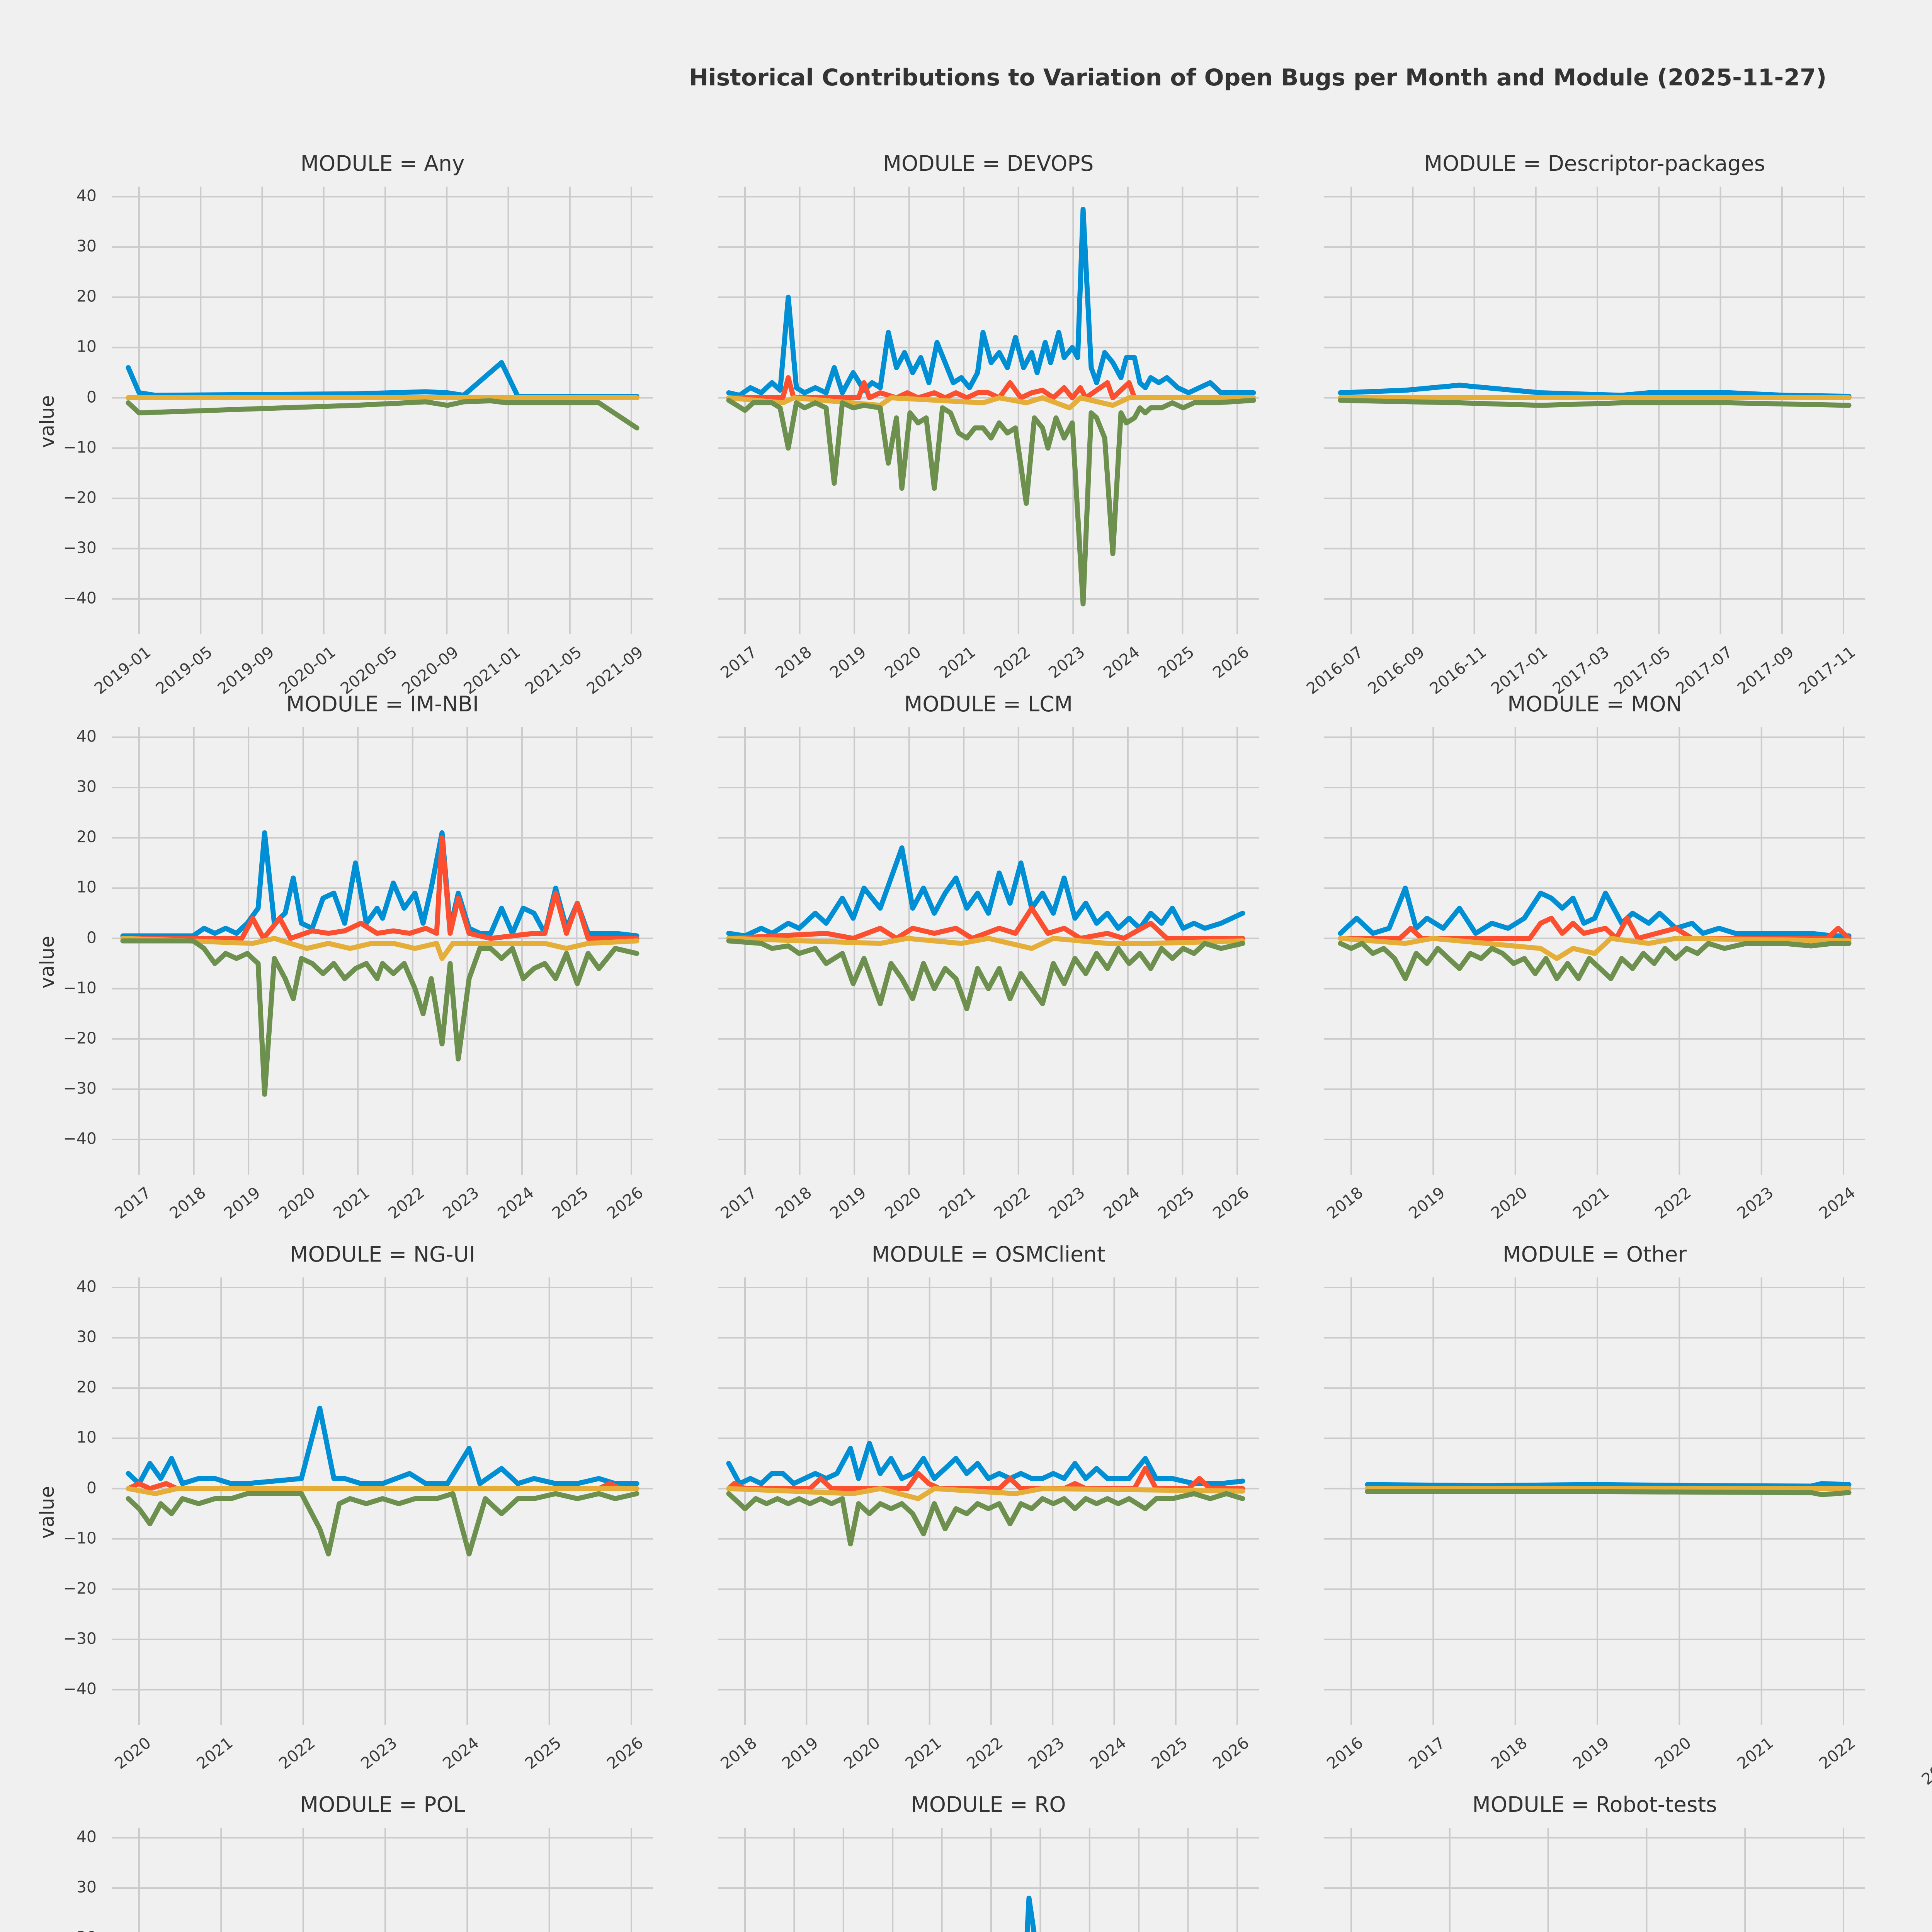 The width and height of the screenshot is (1932, 1932). I want to click on x-tick-label: 2020-07, so click(1925, 1761).